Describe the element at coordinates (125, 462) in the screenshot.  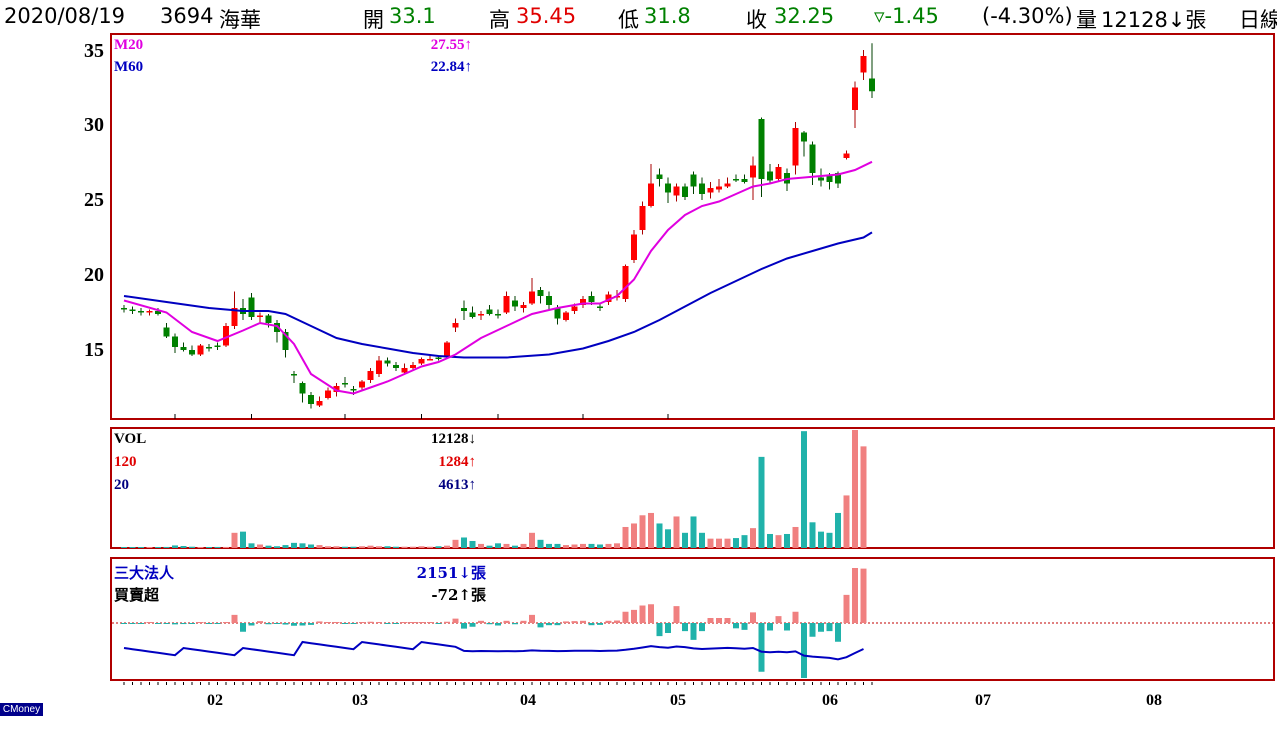
I see `vol120-legend-label: 120` at that location.